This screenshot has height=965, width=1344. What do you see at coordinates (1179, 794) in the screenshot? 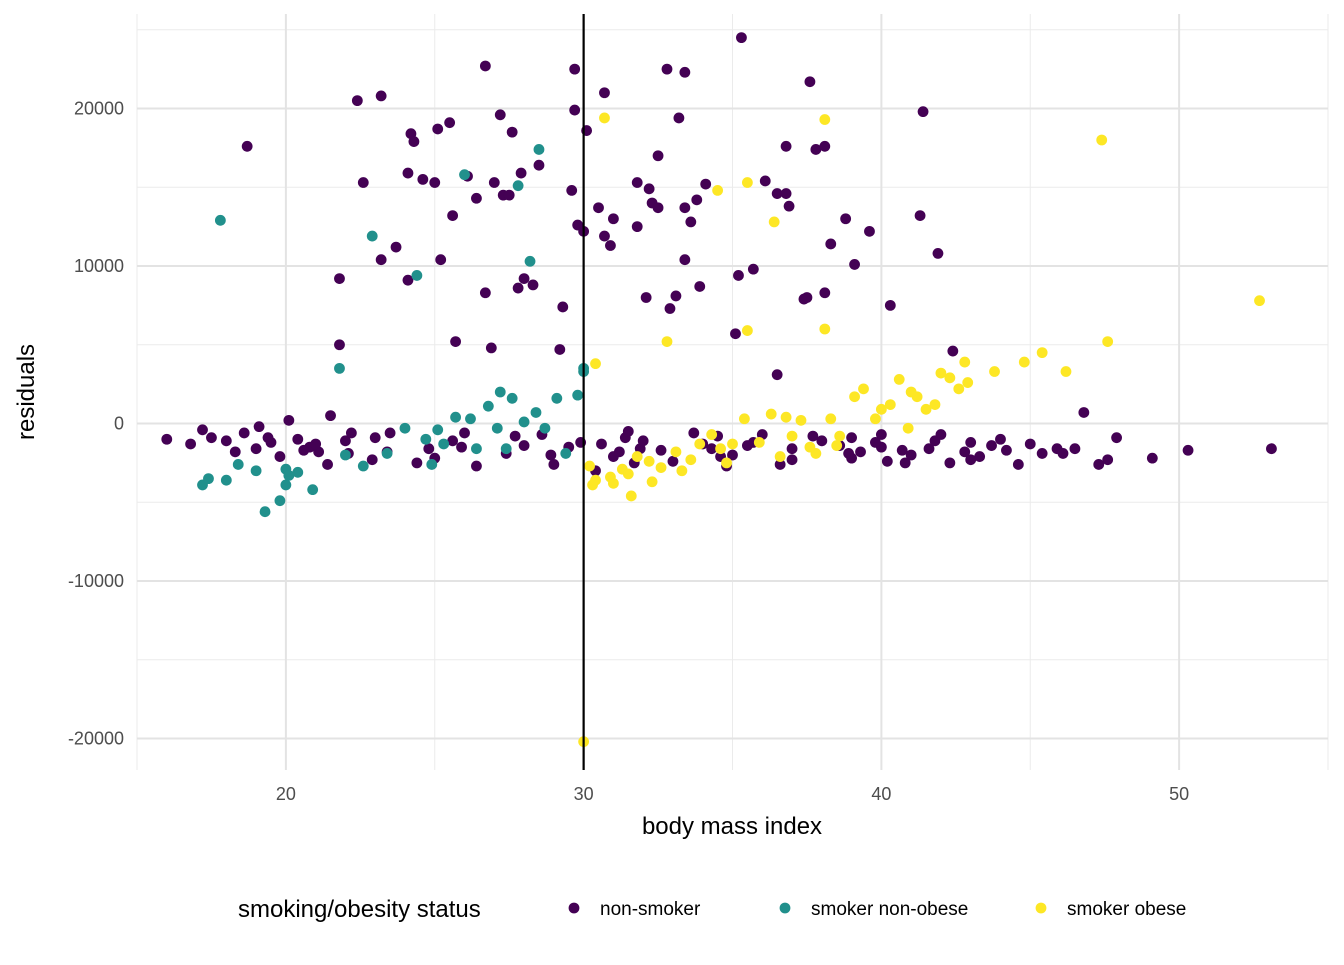
I see `x-tick-label: 50` at bounding box center [1179, 794].